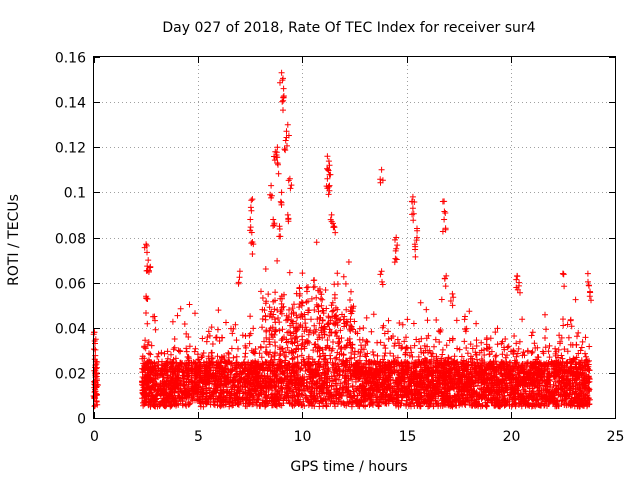 Image resolution: width=640 pixels, height=480 pixels. Describe the element at coordinates (70, 285) in the screenshot. I see `y-tick-label: 0.06` at that location.